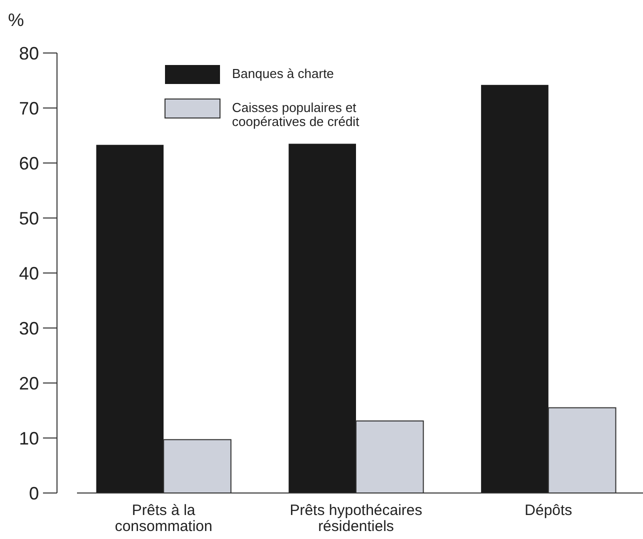  I want to click on y-tick-label: 40, so click(28, 273).